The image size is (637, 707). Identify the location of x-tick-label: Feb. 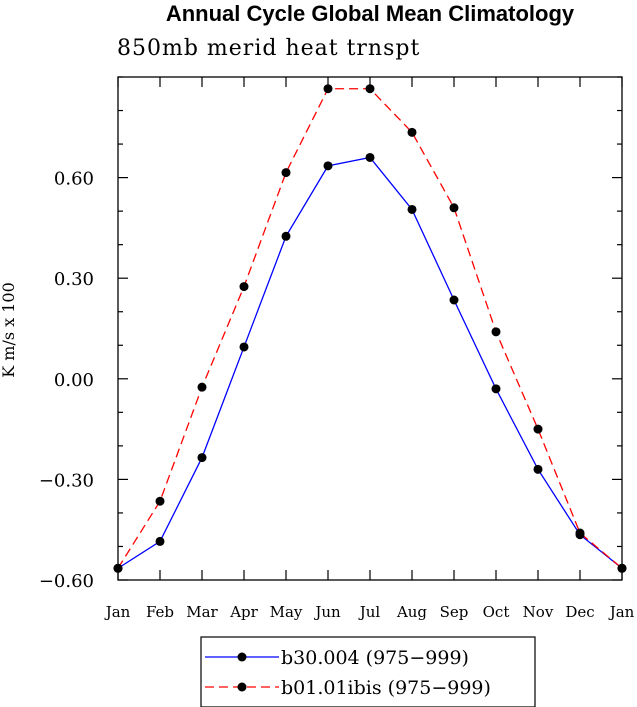
(160, 612).